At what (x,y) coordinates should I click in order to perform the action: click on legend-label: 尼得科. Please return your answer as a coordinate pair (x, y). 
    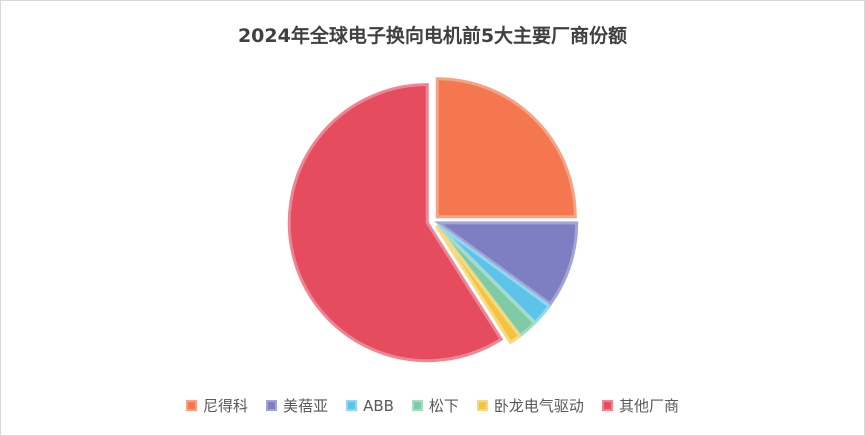
    Looking at the image, I should click on (226, 406).